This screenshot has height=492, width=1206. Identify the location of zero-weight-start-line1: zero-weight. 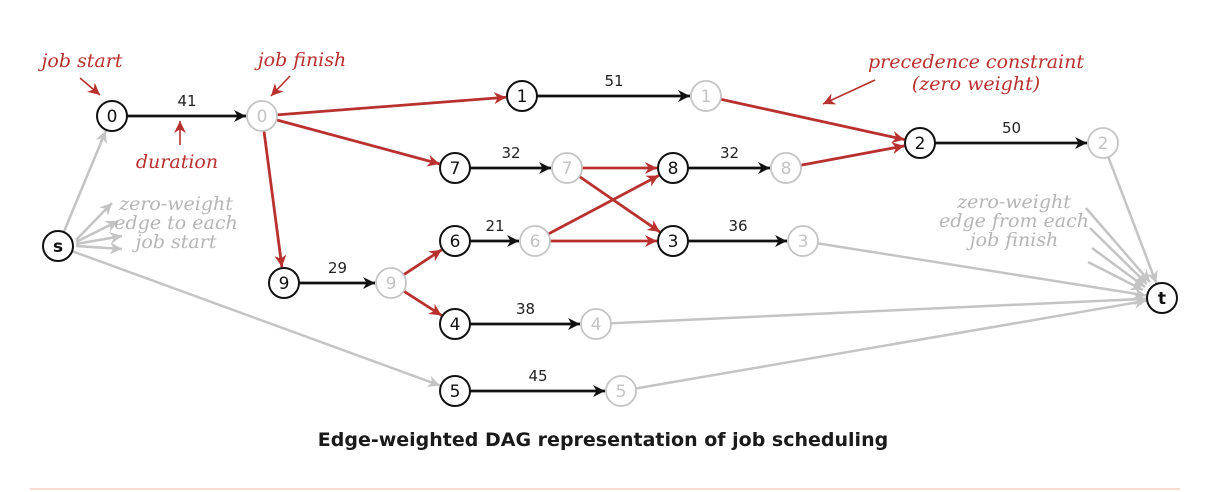
(175, 204).